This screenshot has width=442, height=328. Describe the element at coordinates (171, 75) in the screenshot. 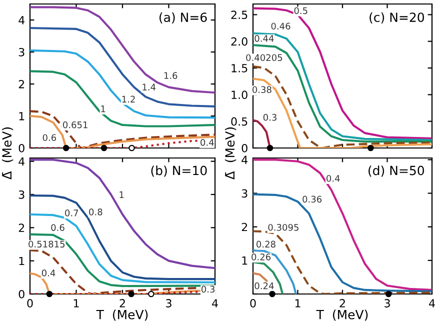

I see `series-label: 1.6` at that location.